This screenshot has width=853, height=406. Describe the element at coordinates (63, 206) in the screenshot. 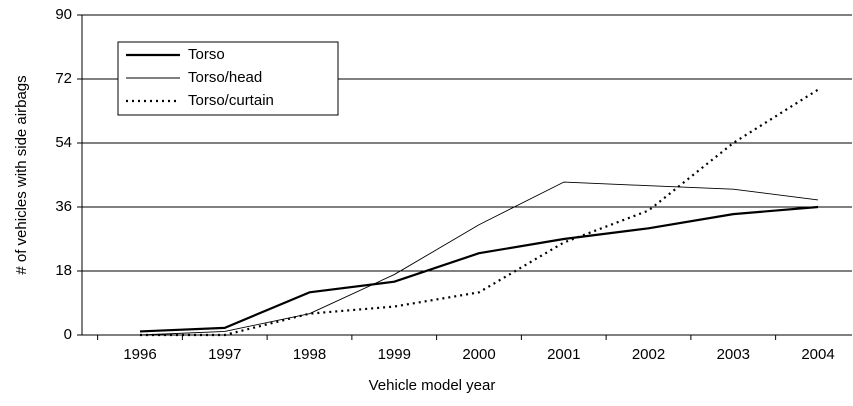

I see `y-tick-label: 36` at that location.